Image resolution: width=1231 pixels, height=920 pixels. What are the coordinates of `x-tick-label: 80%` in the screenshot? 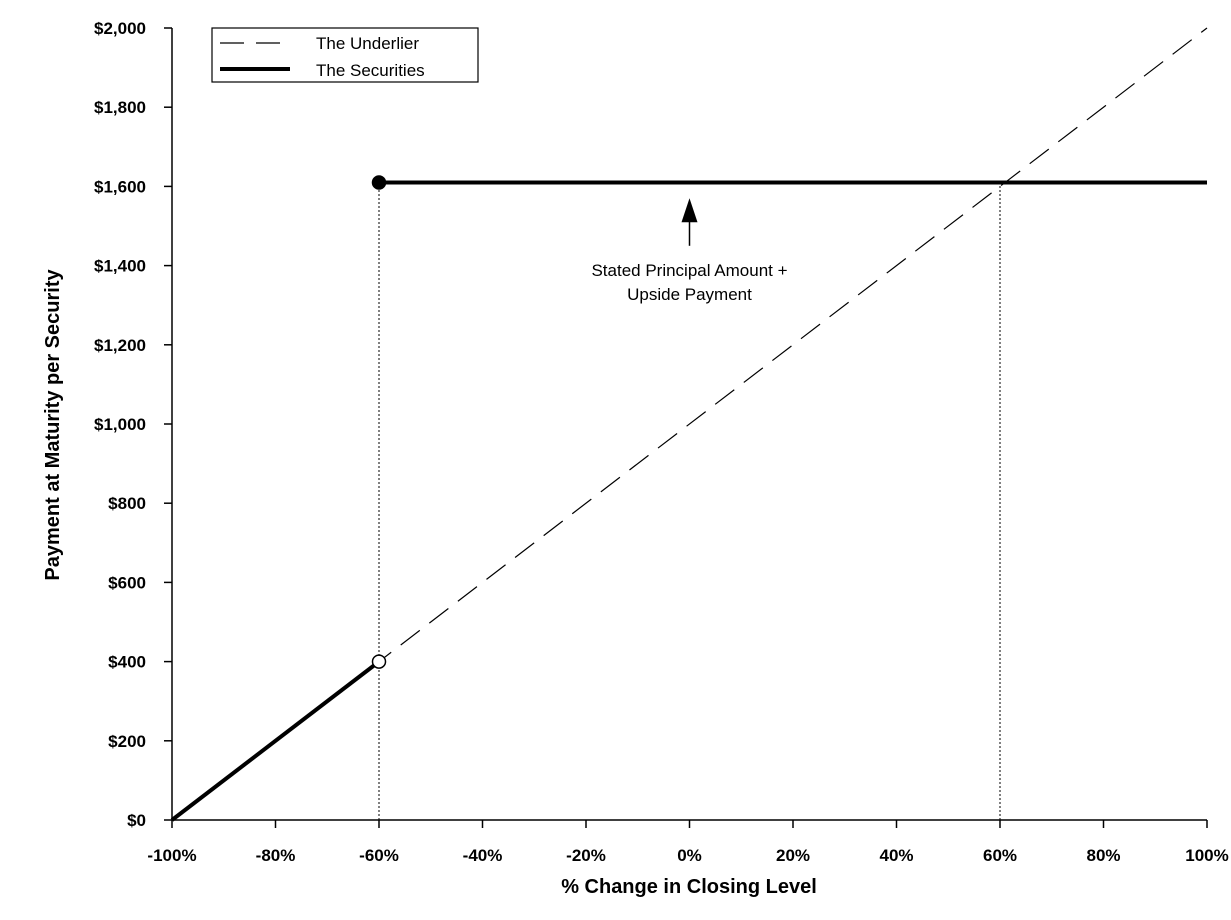 It's located at (1103, 855).